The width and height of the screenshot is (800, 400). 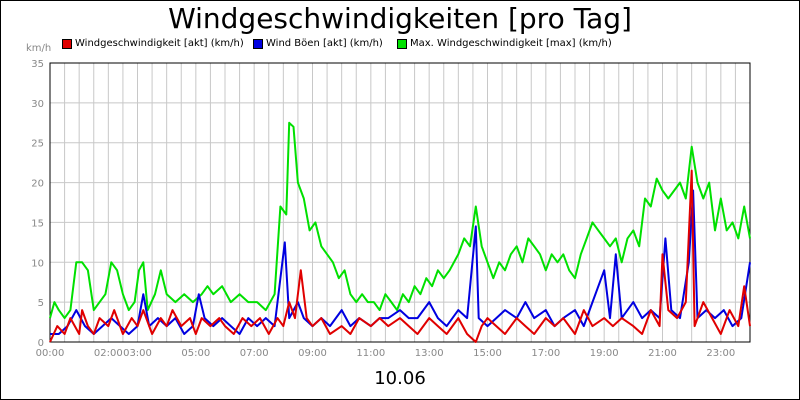 What do you see at coordinates (195, 353) in the screenshot?
I see `x-tick-label: 05:00` at bounding box center [195, 353].